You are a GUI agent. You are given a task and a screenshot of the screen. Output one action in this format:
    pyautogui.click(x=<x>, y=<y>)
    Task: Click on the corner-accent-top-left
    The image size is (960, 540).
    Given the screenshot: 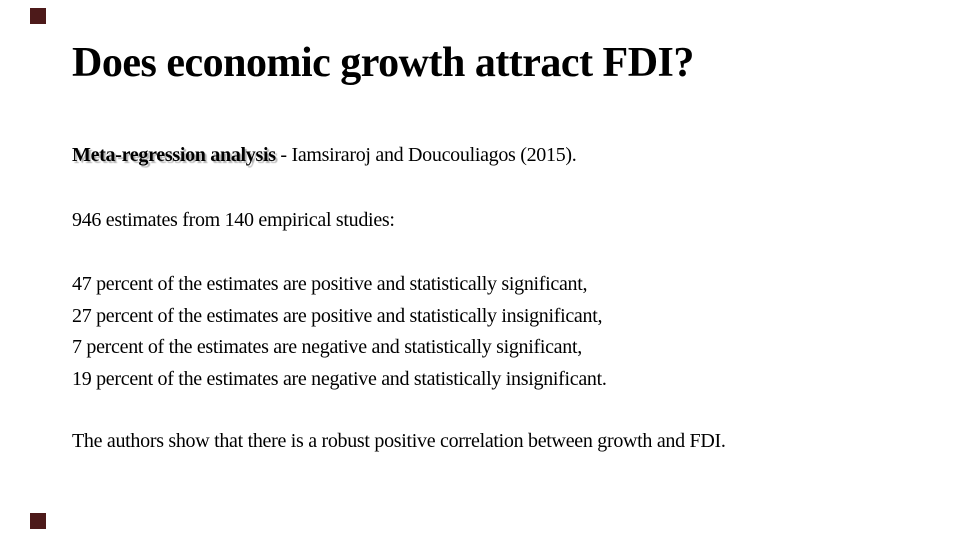 What is the action you would take?
    pyautogui.click(x=38, y=16)
    